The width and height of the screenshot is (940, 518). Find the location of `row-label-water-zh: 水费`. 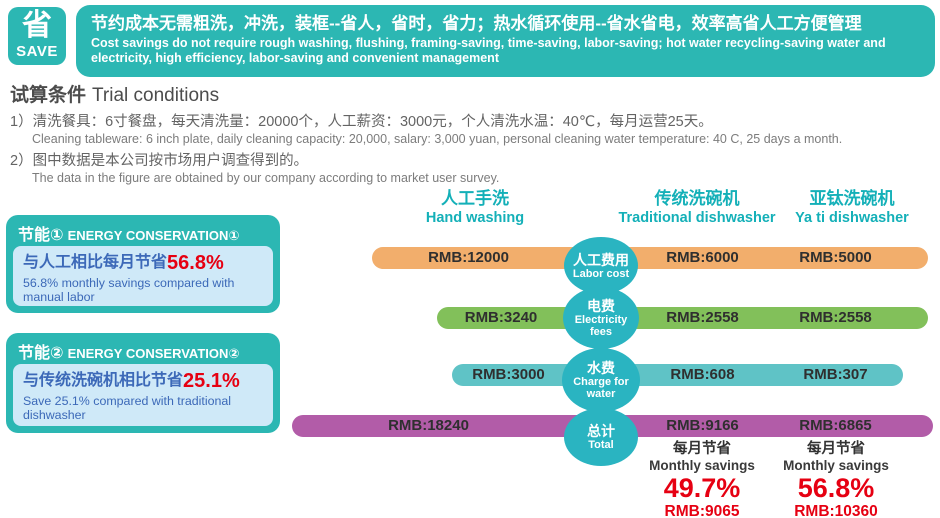

row-label-water-zh: 水费 is located at coordinates (601, 368).